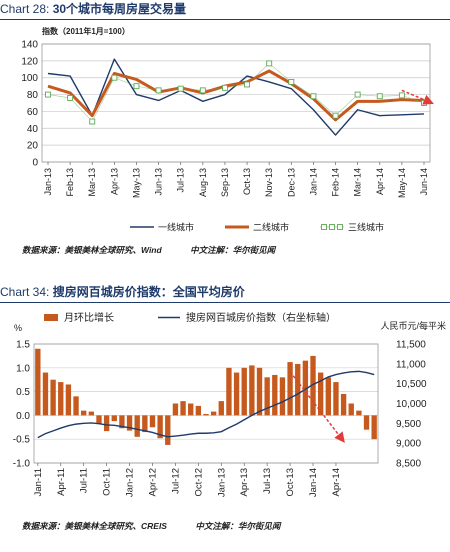  What do you see at coordinates (70, 182) in the screenshot?
I see `x-tick-label: Feb-13` at bounding box center [70, 182].